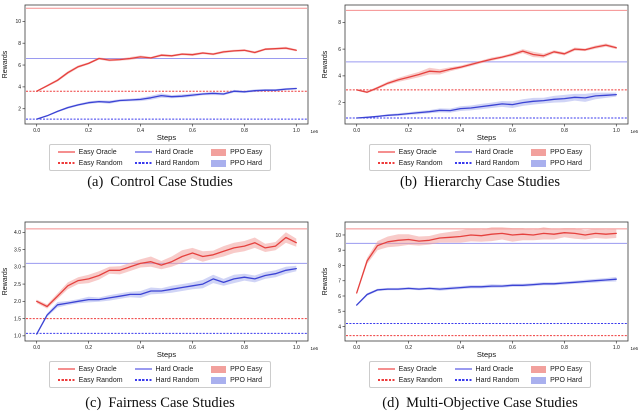 This screenshot has height=413, width=640. I want to click on ppo-hard-patch-swatch, so click(539, 380).